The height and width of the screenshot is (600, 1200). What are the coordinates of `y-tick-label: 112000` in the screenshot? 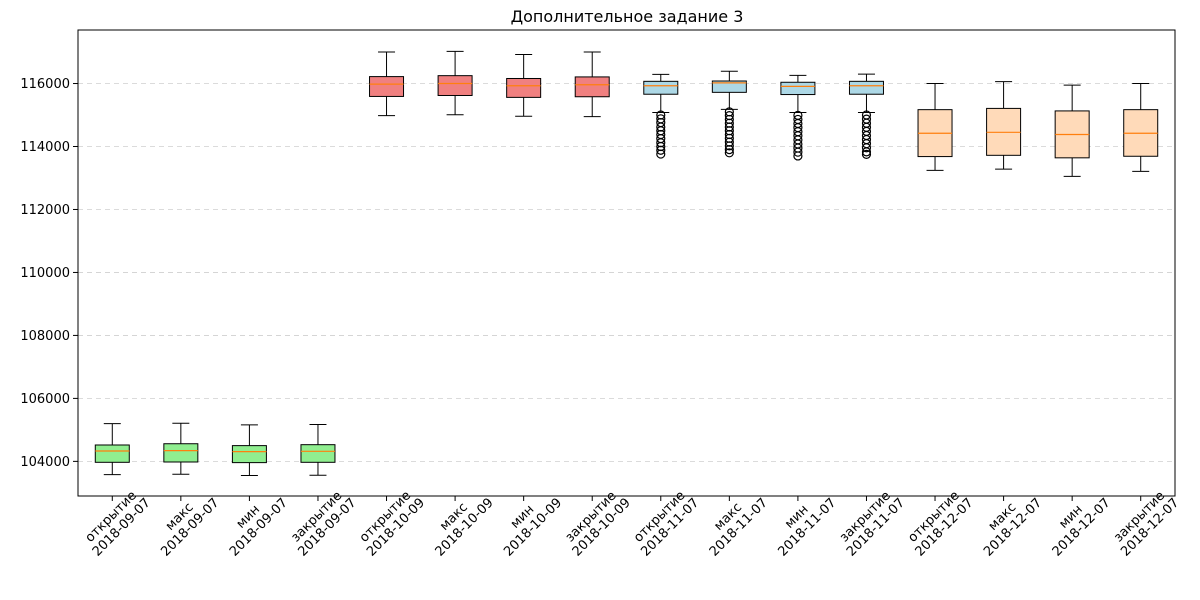 It's located at (45, 210).